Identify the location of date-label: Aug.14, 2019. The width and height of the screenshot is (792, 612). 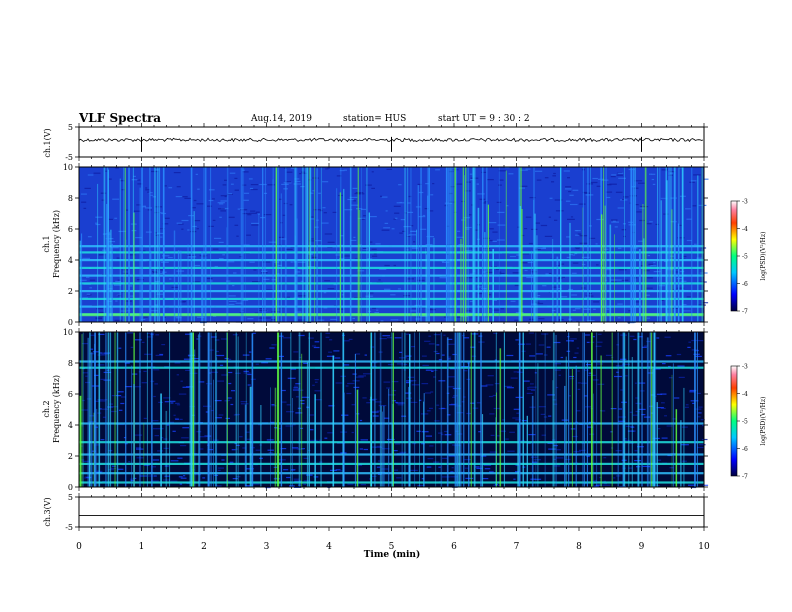
(281, 119).